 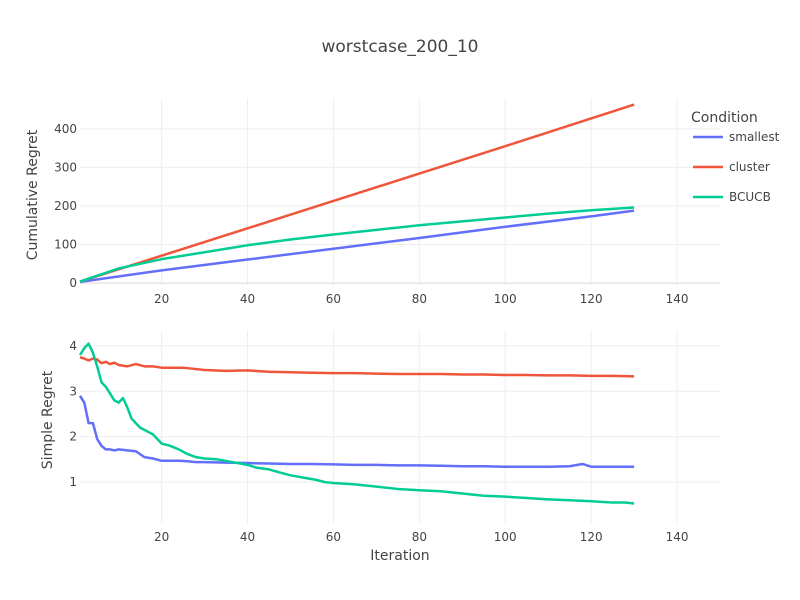 I want to click on y-tick-label: 400, so click(x=65, y=129).